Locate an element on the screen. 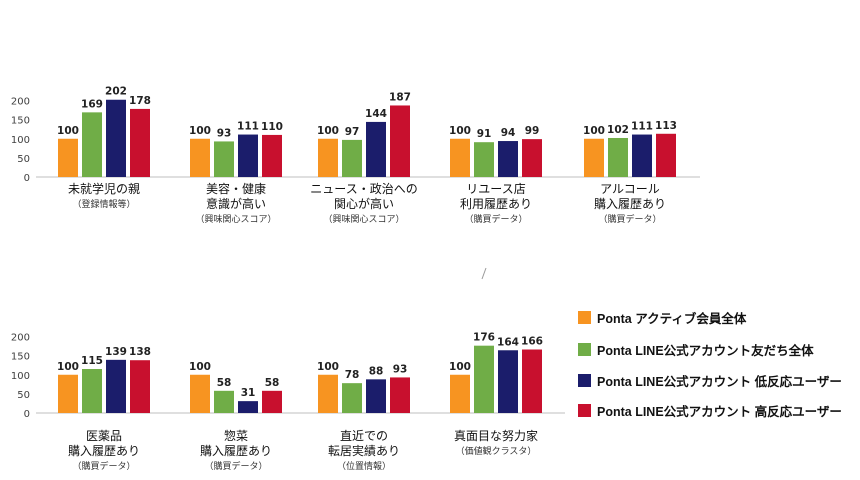 The height and width of the screenshot is (480, 860). callout-line is located at coordinates (484, 273).